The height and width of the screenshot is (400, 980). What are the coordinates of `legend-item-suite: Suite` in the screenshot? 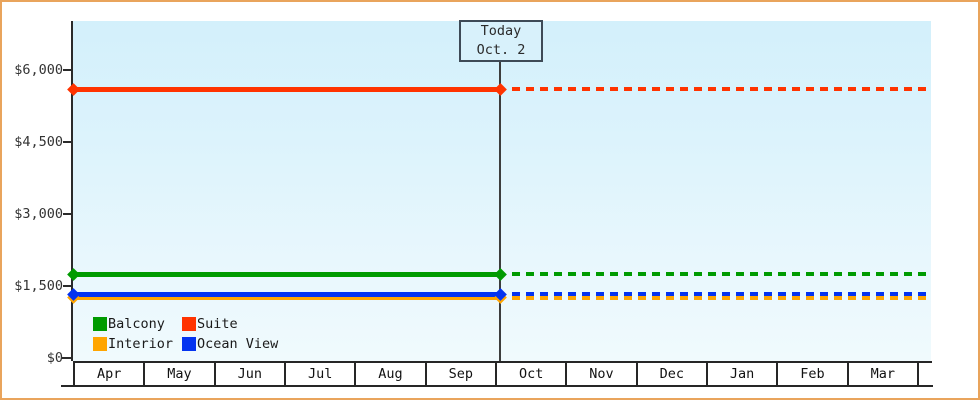 It's located at (210, 324).